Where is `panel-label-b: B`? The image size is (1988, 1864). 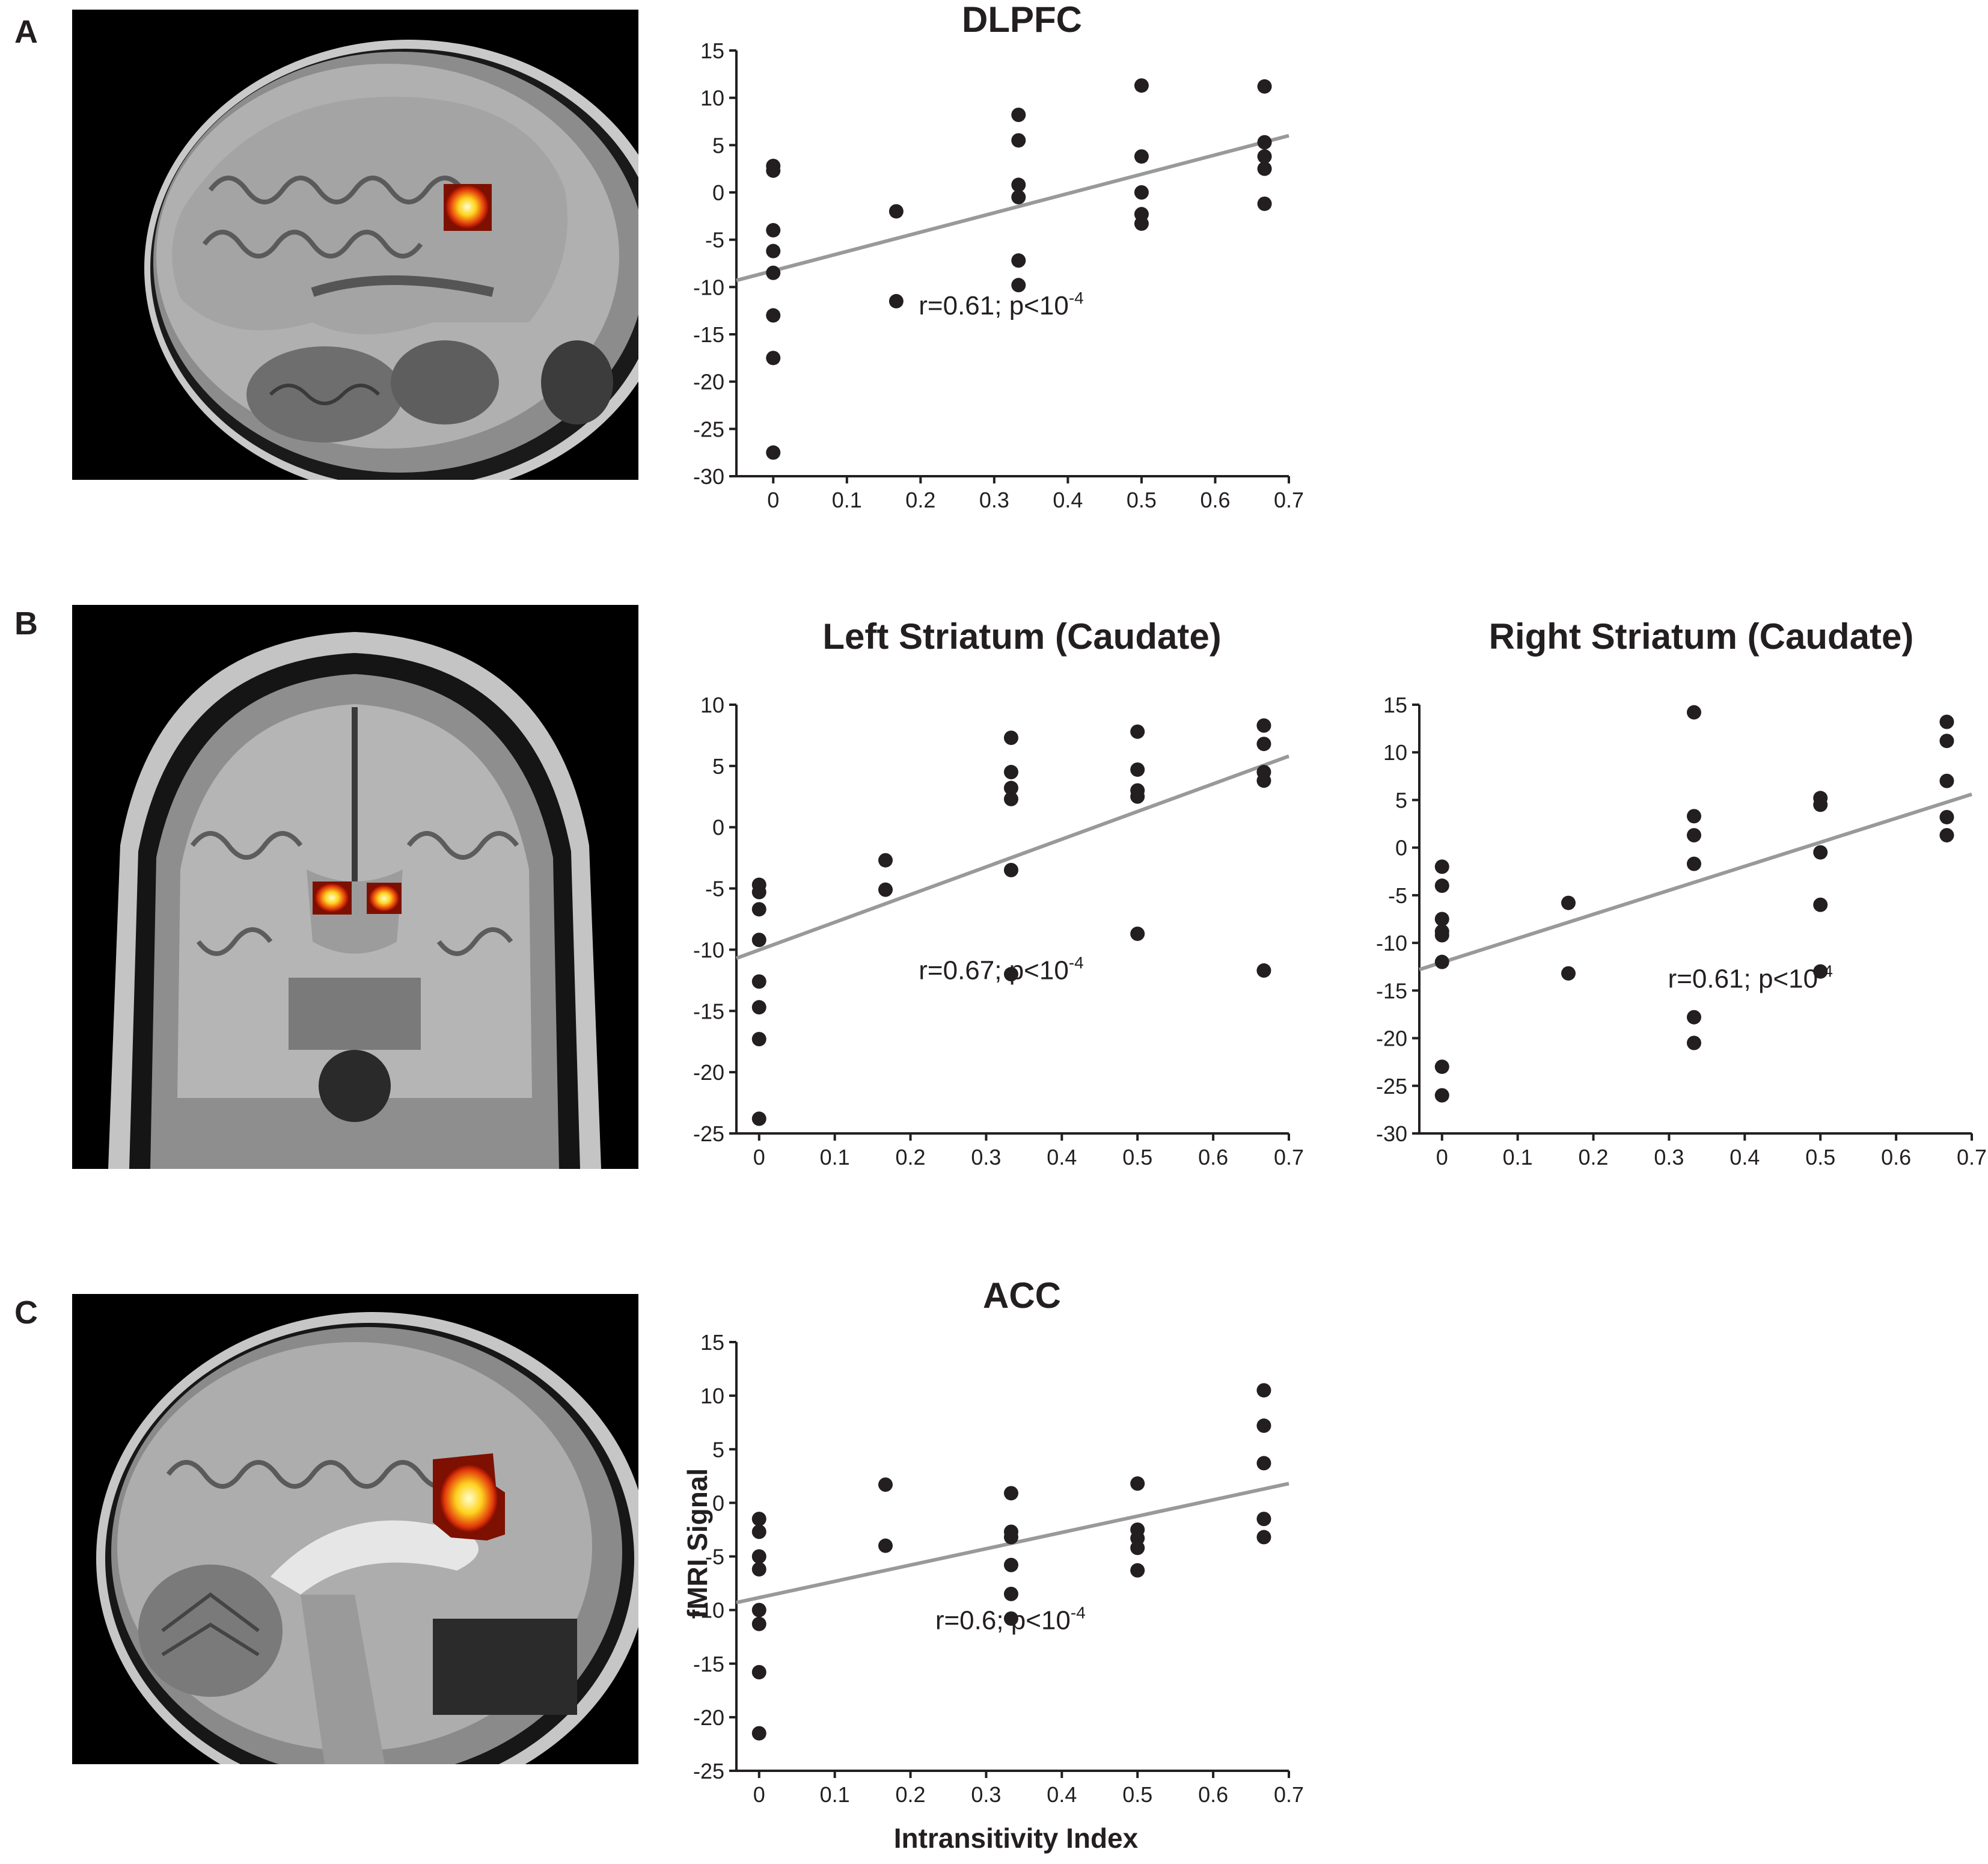
panel-label-b: B is located at coordinates (26, 623).